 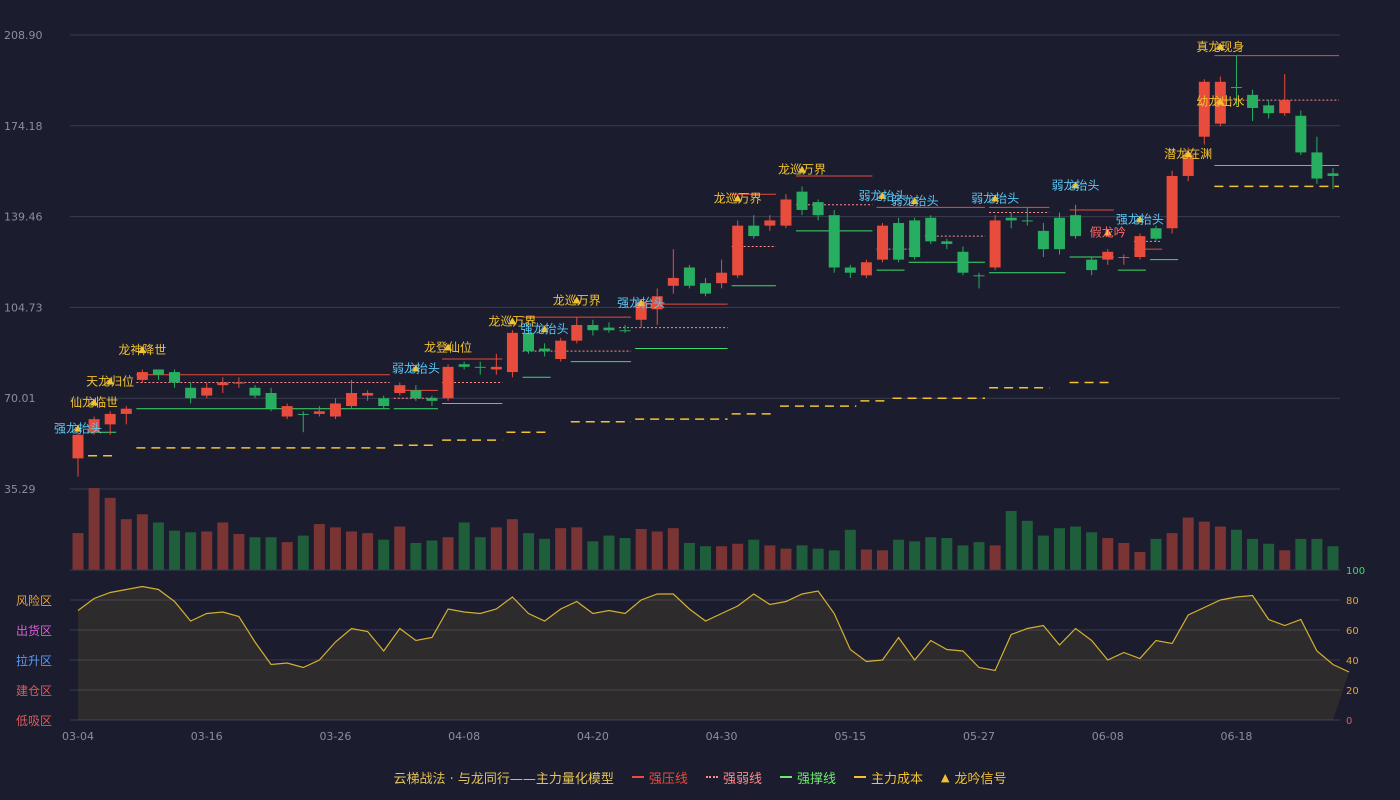 I want to click on x-tick-label: 04-20, so click(x=593, y=736).